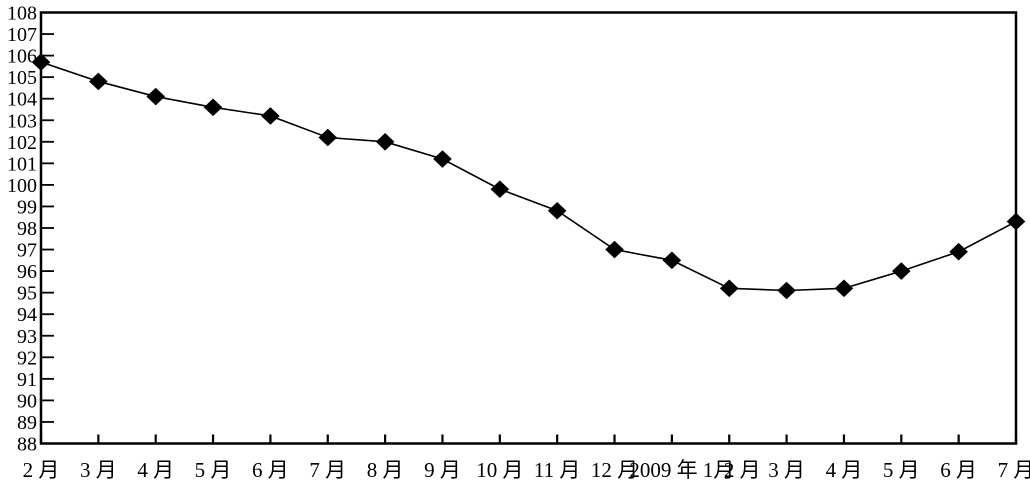  What do you see at coordinates (614, 470) in the screenshot?
I see `x-tick-label: 12 月` at bounding box center [614, 470].